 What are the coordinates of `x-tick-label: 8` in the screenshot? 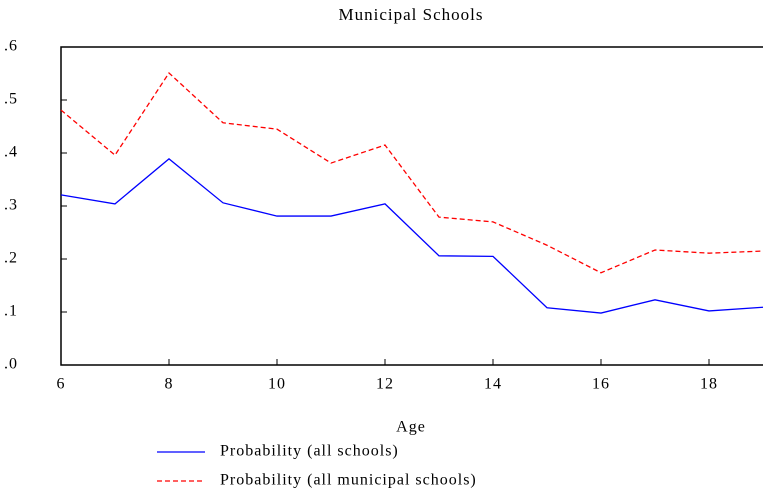 It's located at (169, 384).